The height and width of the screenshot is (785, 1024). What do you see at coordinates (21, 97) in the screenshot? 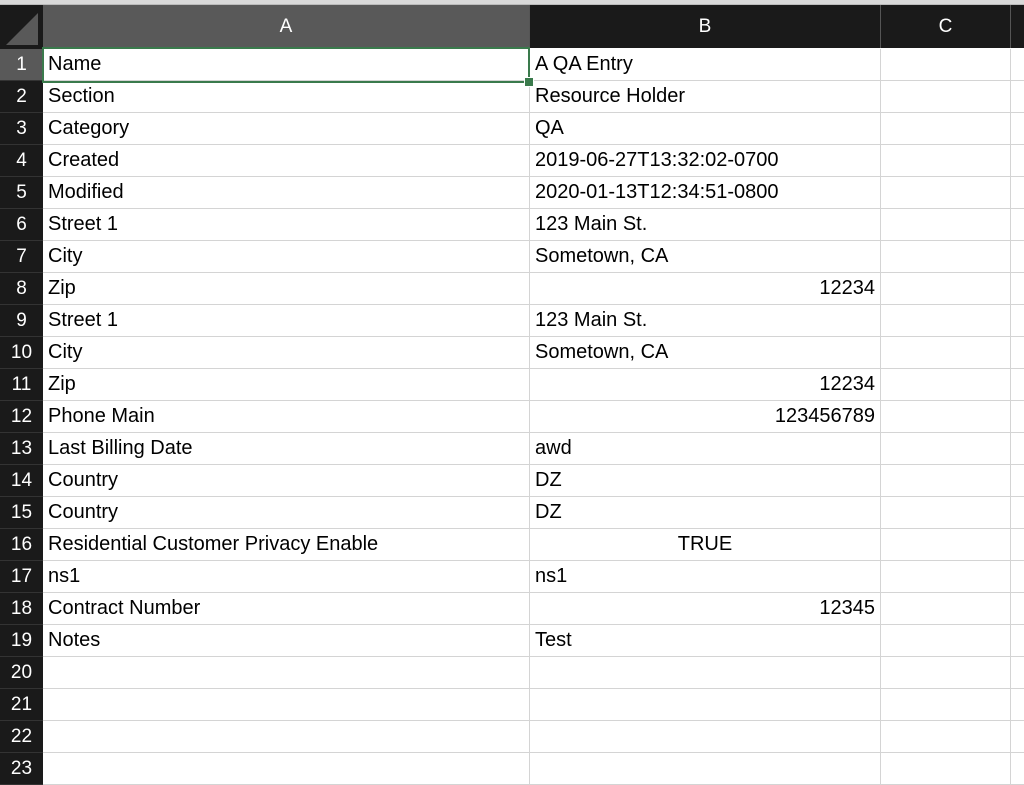
I see `row-header: 2` at bounding box center [21, 97].